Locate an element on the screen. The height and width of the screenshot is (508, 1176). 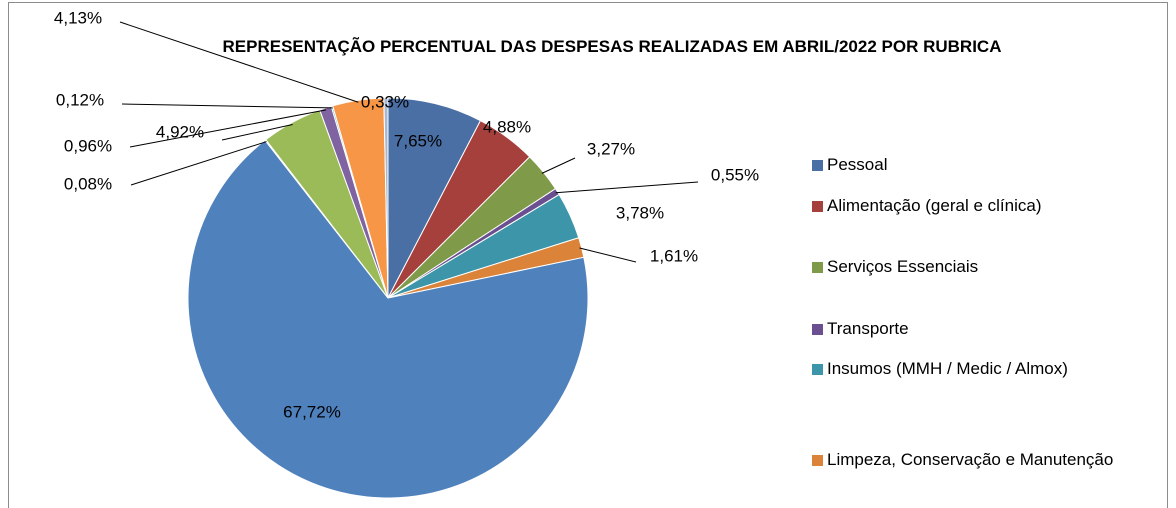
data-label: 3,78% is located at coordinates (640, 212).